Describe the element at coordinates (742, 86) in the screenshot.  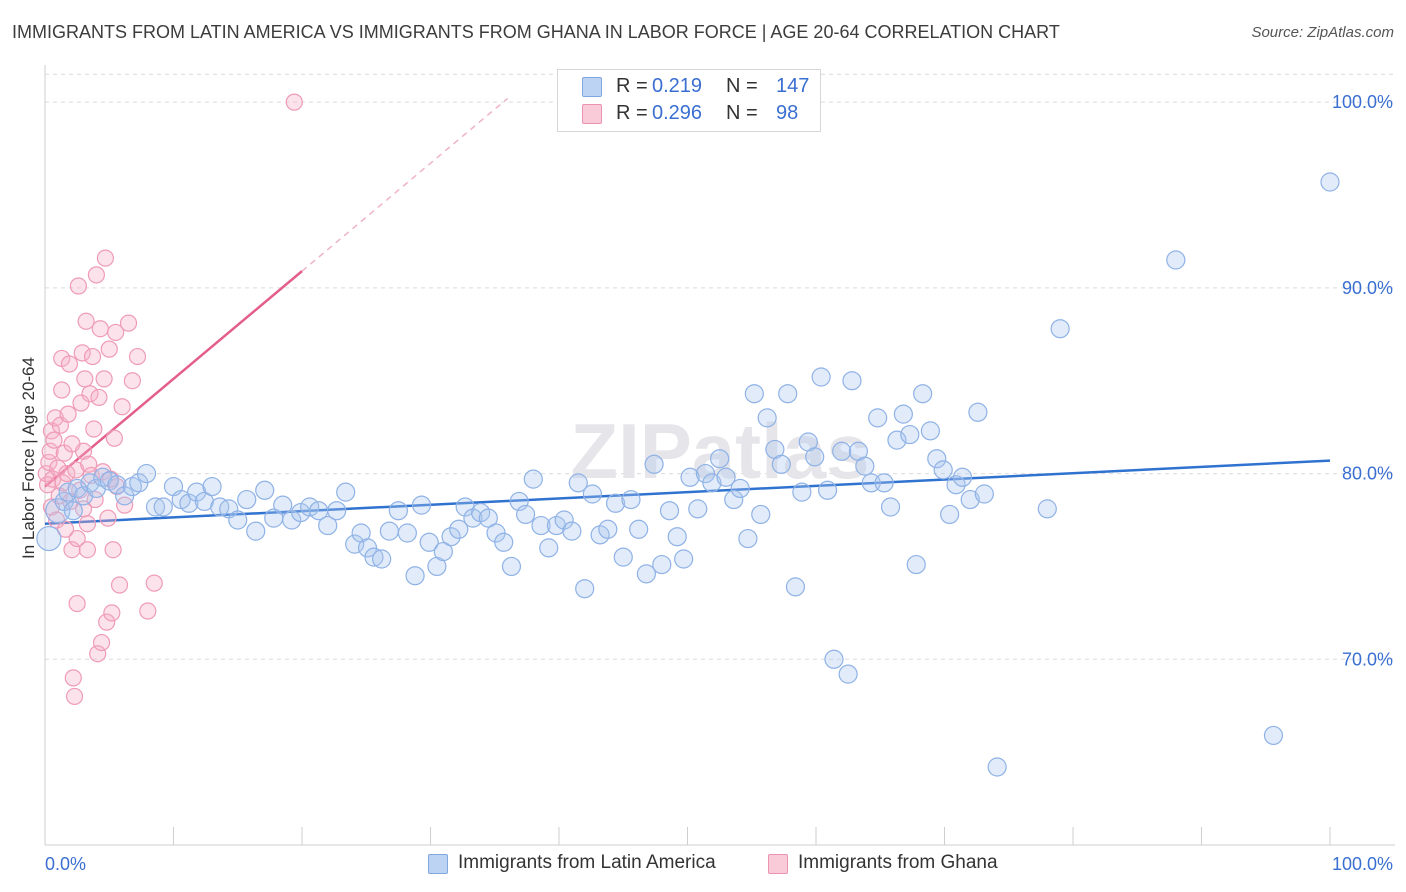
I see `legend-n-label: N =` at that location.